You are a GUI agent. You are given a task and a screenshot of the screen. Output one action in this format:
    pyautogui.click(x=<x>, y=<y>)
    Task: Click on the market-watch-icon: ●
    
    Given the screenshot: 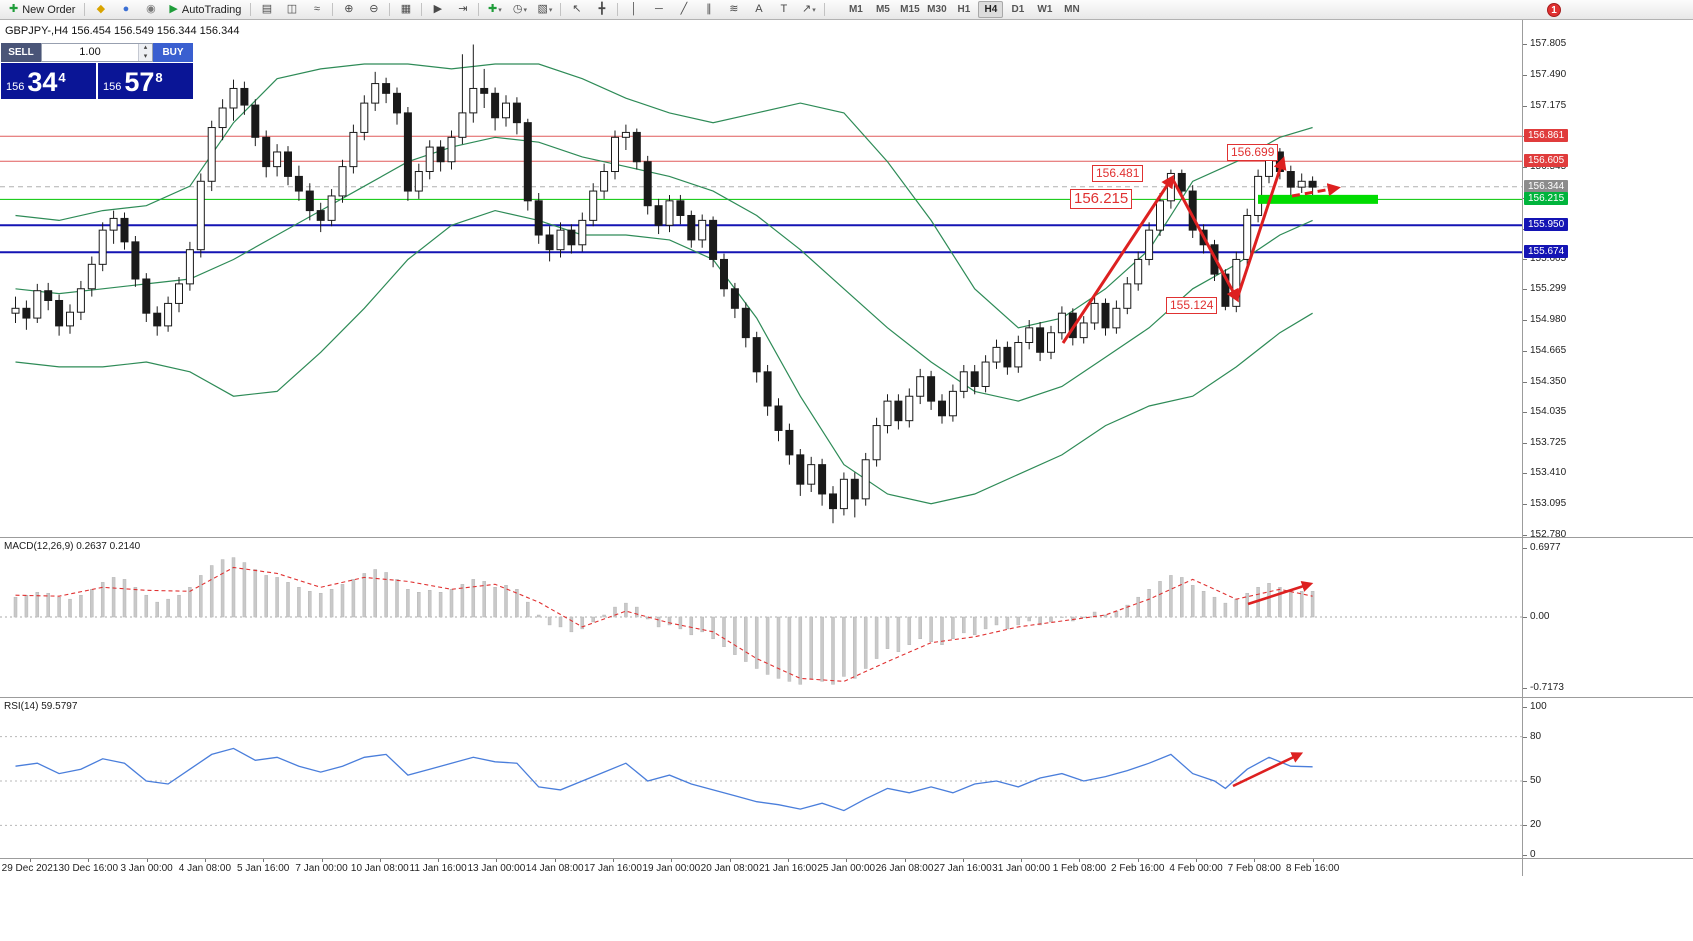 What is the action you would take?
    pyautogui.click(x=125, y=9)
    